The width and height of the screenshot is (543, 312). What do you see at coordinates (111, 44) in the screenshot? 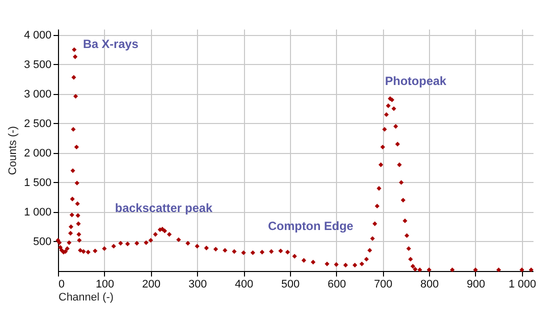
I see `annotation: Ba X-rays` at bounding box center [111, 44].